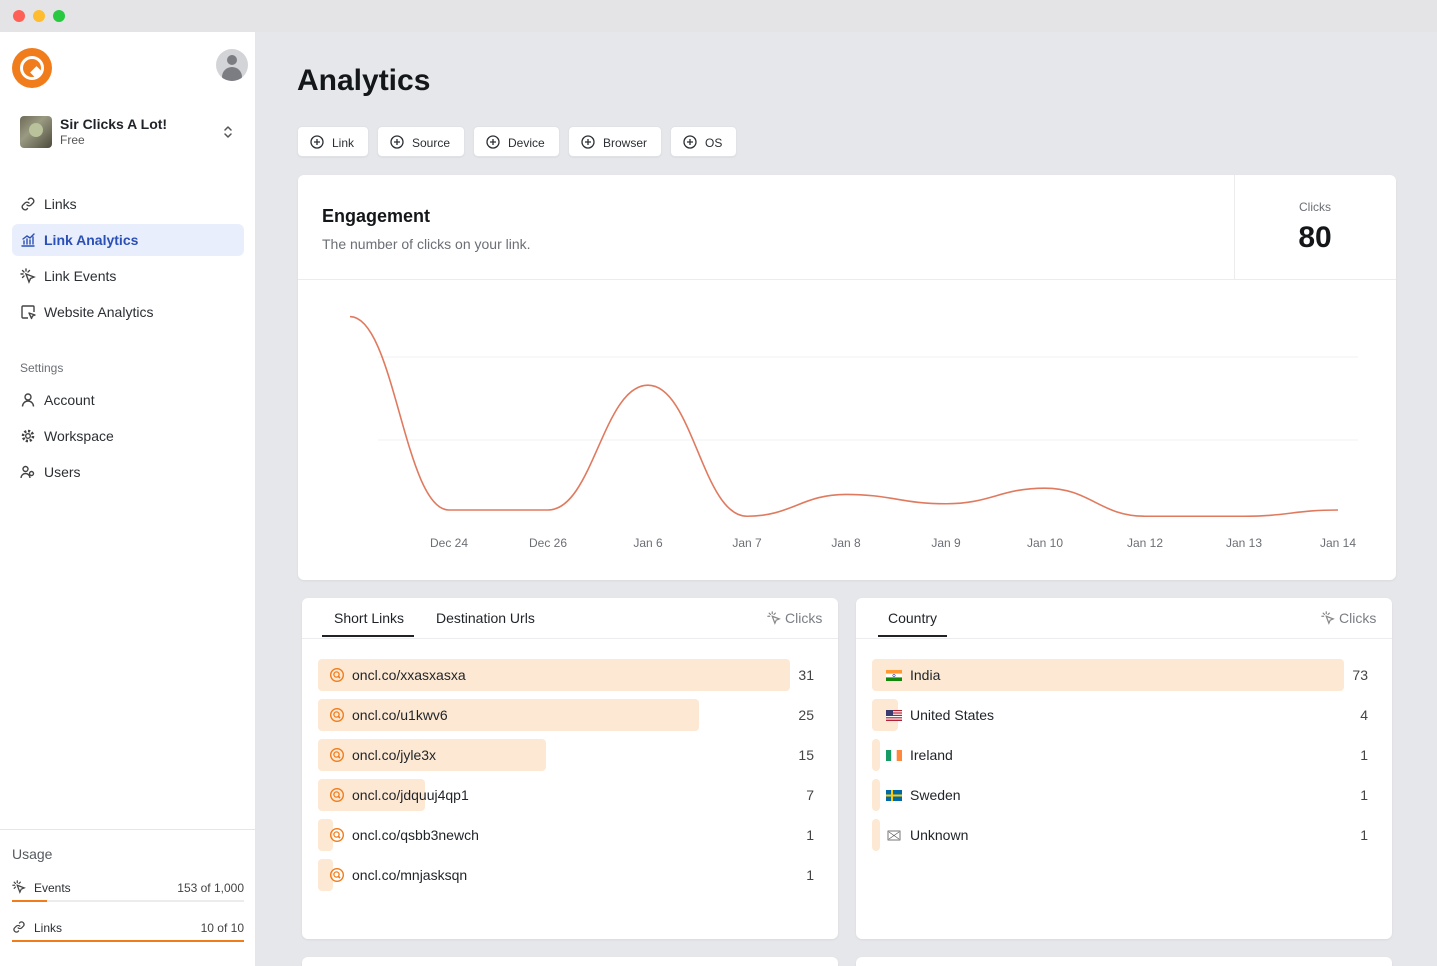 Image resolution: width=1437 pixels, height=966 pixels. I want to click on click-count: 31, so click(806, 675).